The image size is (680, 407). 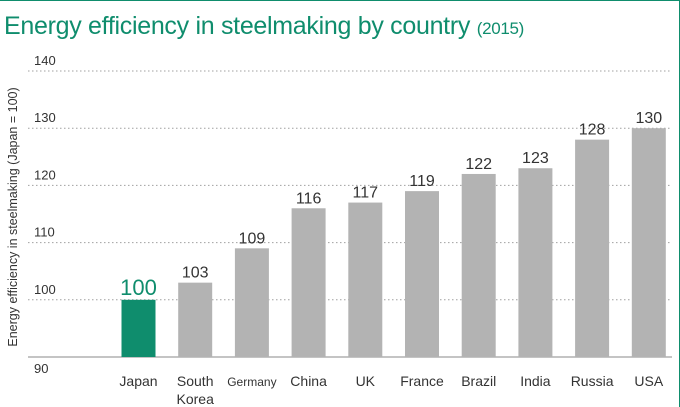 I want to click on x-tick-label: Brazil, so click(x=478, y=381).